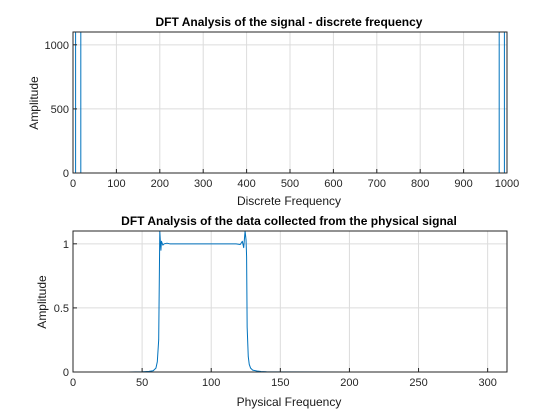 This screenshot has width=560, height=420. Describe the element at coordinates (463, 184) in the screenshot. I see `x-tick-label: 900` at that location.